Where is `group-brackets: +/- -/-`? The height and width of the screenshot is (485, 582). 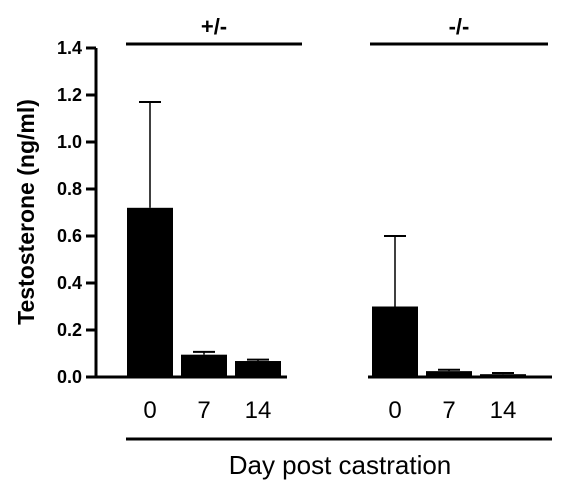 group-brackets: +/- -/- is located at coordinates (337, 30).